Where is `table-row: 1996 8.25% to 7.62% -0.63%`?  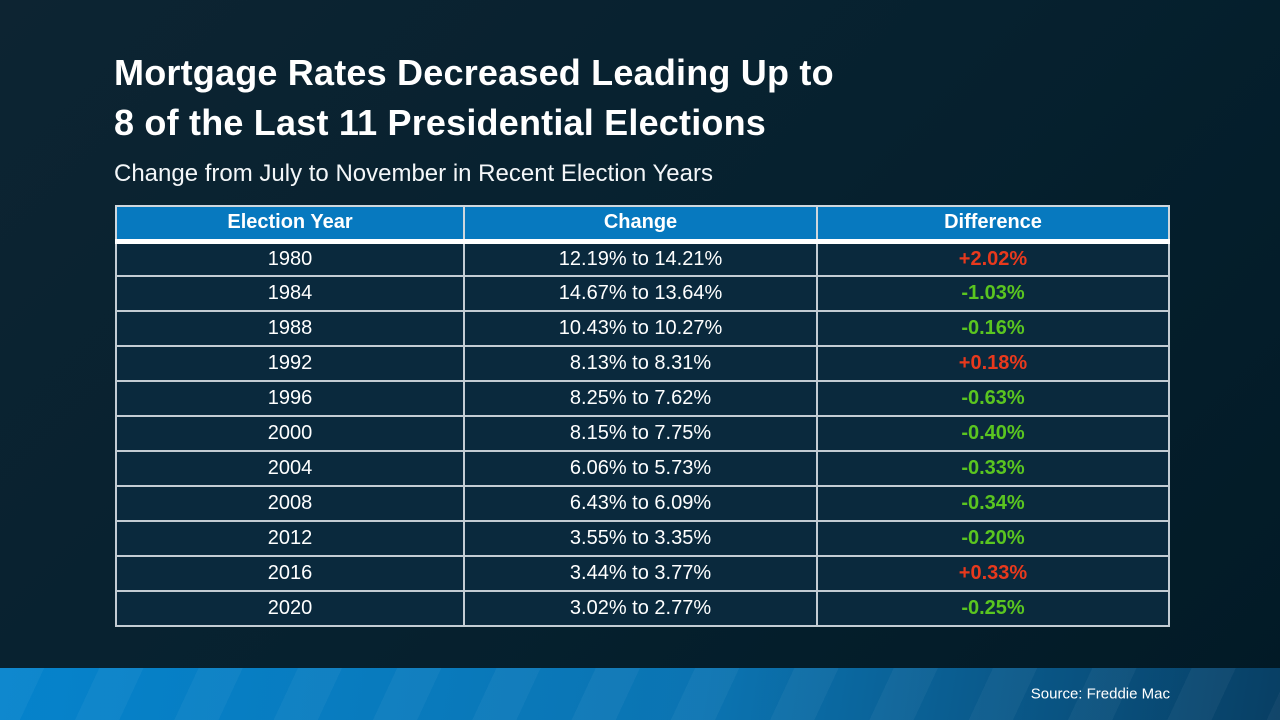 table-row: 1996 8.25% to 7.62% -0.63% is located at coordinates (642, 398).